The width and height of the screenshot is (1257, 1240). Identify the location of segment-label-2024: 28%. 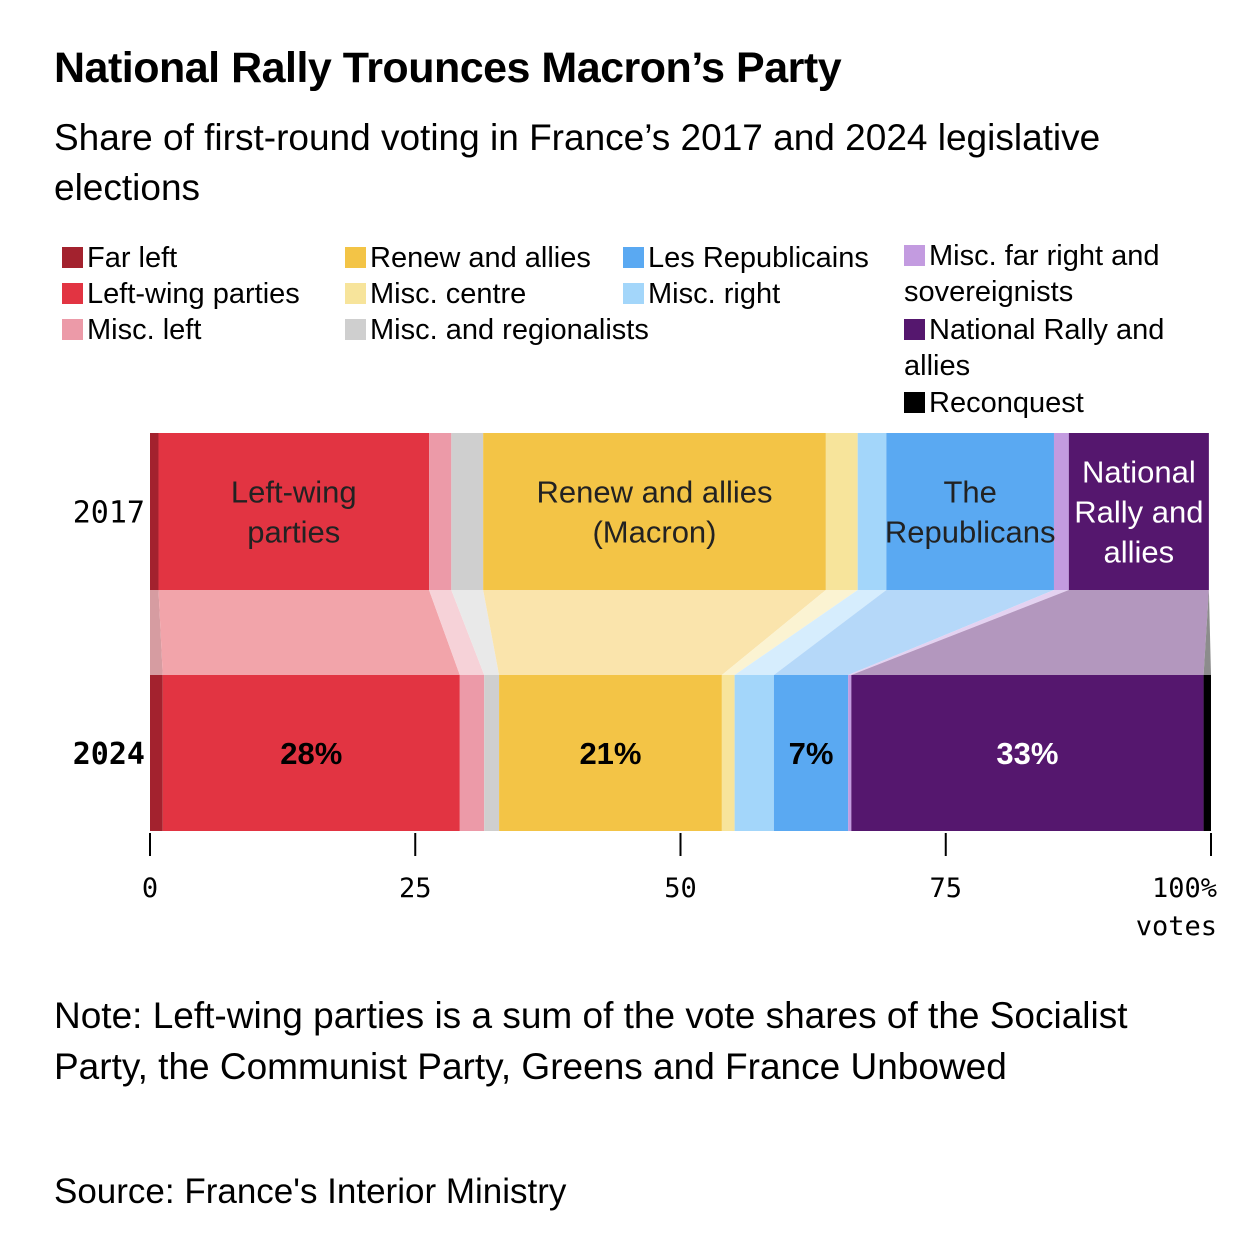
(311, 753).